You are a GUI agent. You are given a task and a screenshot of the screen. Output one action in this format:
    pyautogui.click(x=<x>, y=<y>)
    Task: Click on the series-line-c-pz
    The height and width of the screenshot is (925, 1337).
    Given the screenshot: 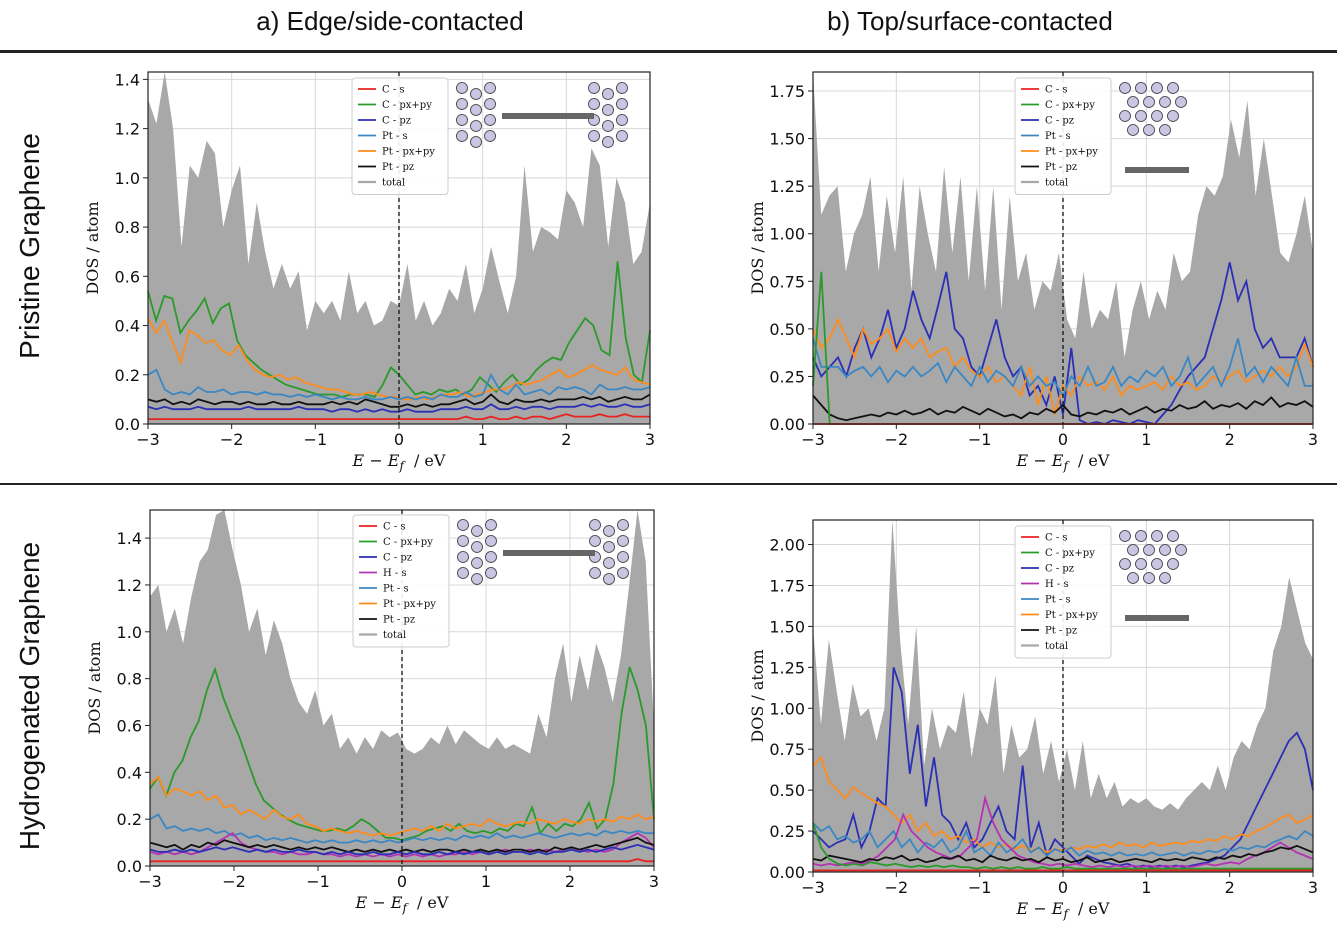 What is the action you would take?
    pyautogui.click(x=1063, y=343)
    